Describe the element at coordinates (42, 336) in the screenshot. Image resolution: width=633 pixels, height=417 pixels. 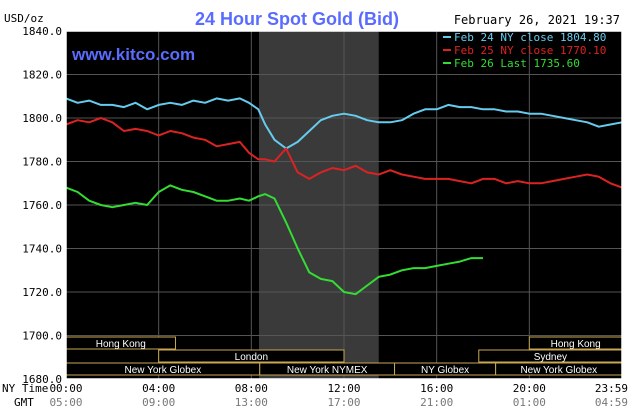
I see `y-tick-label-7: 1700.0` at that location.